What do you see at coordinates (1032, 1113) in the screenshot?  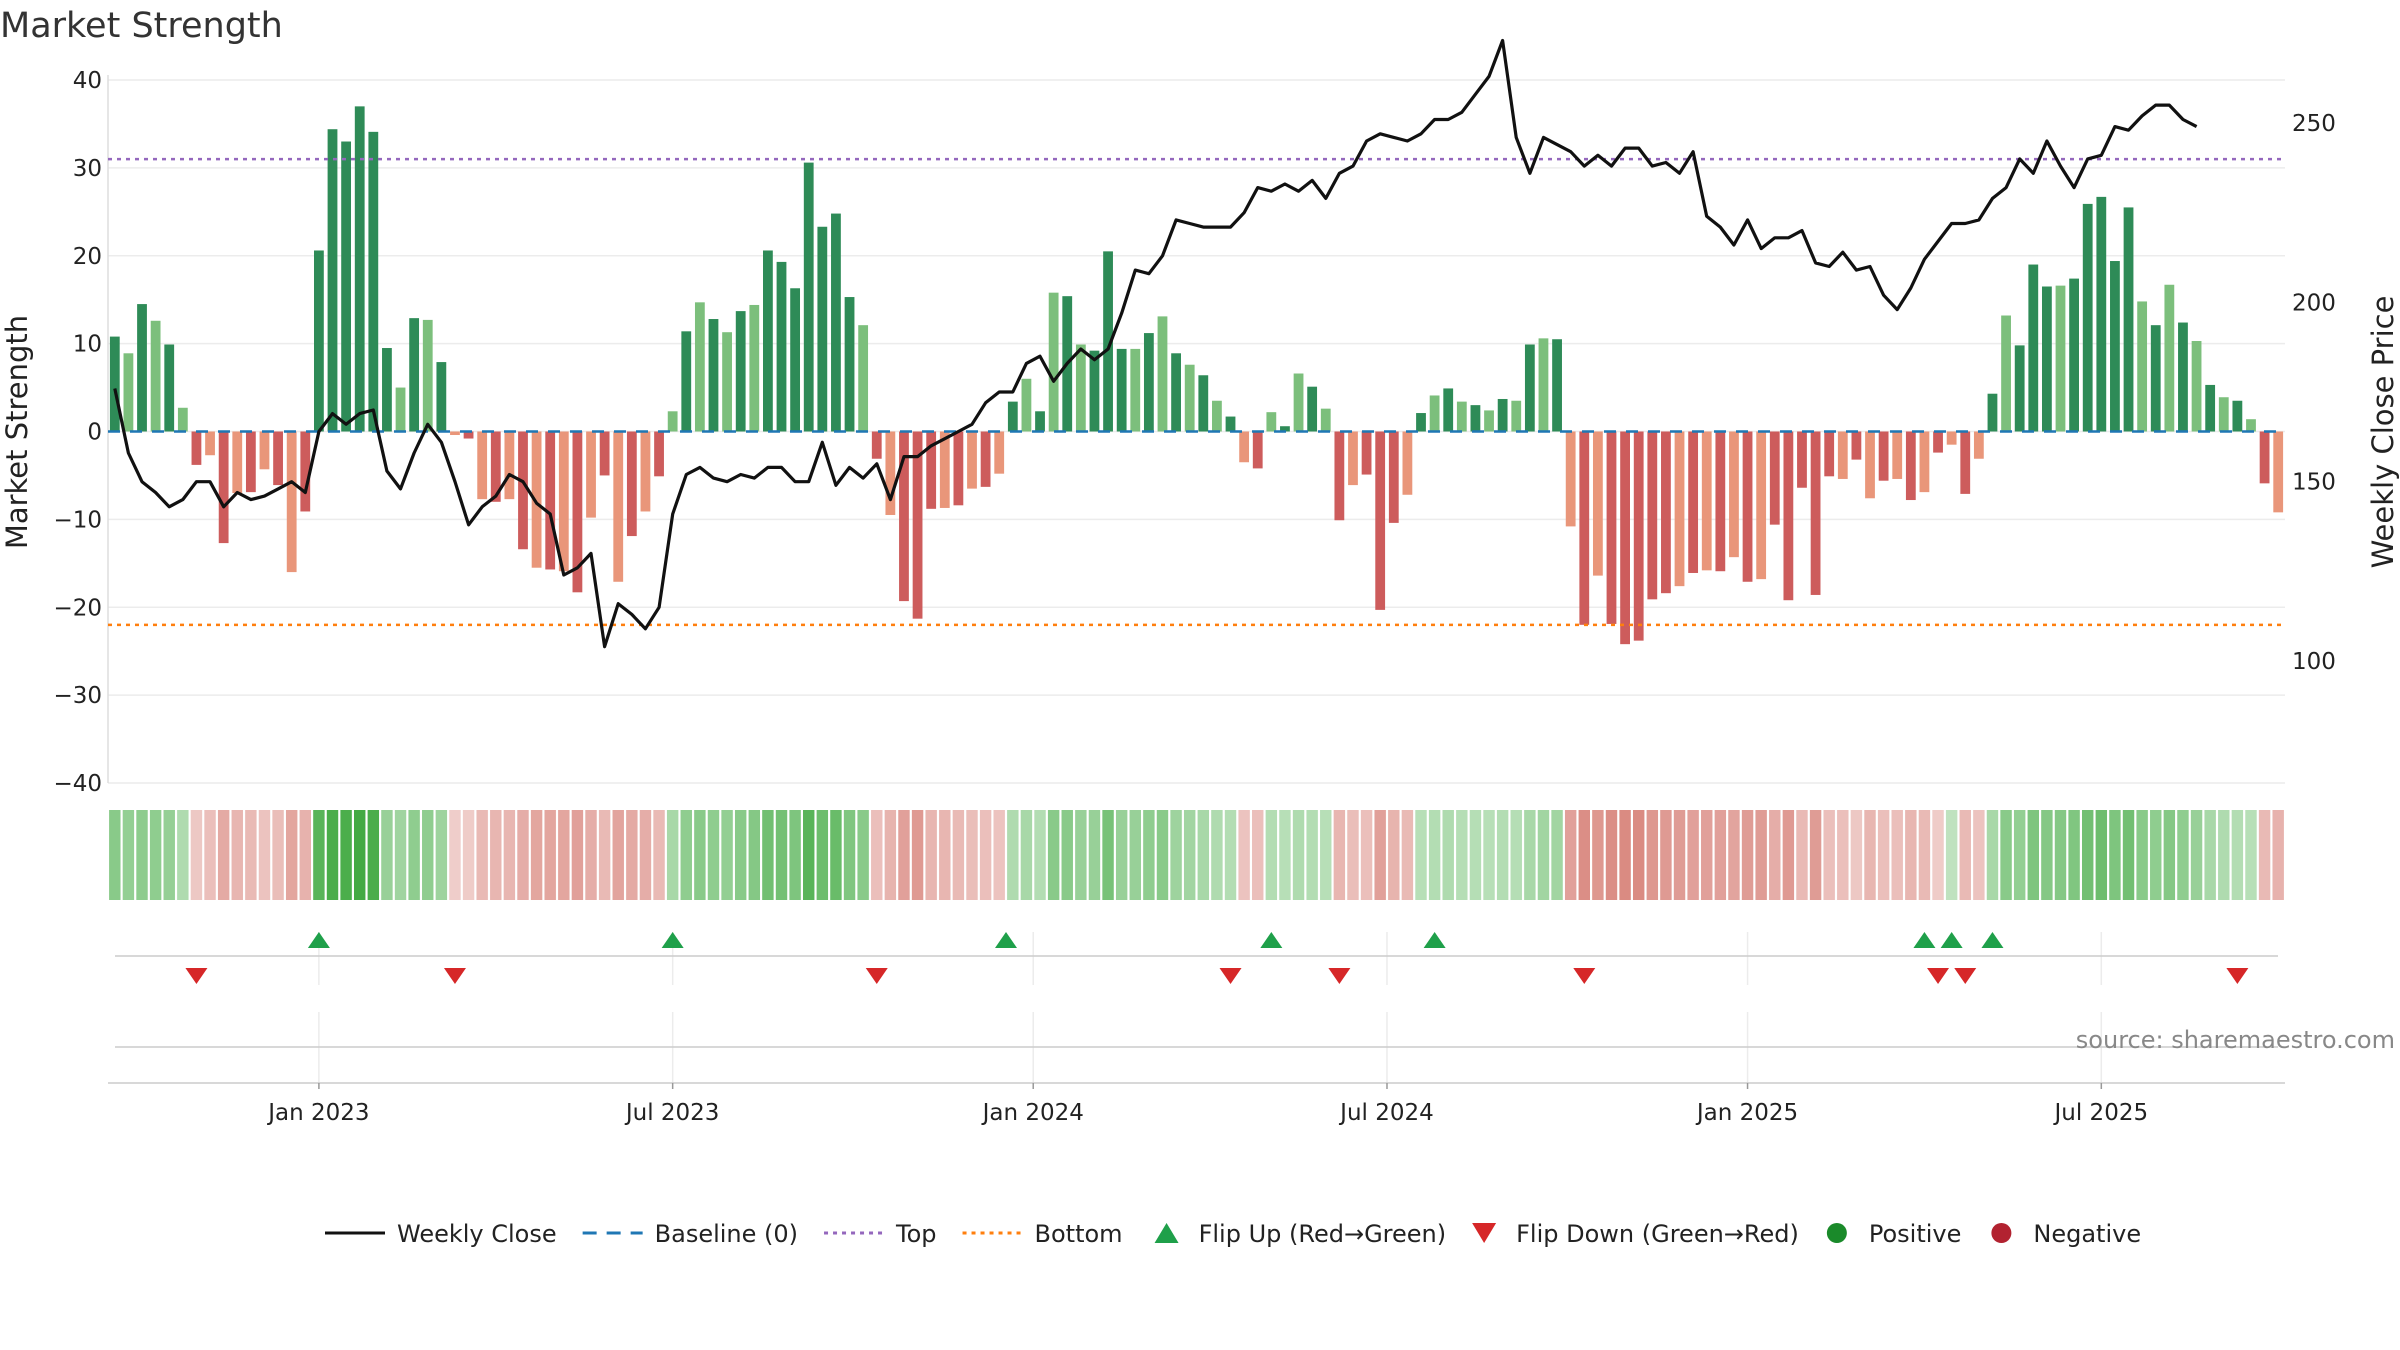 I see `x-tick-label: Jan 2024` at bounding box center [1032, 1113].